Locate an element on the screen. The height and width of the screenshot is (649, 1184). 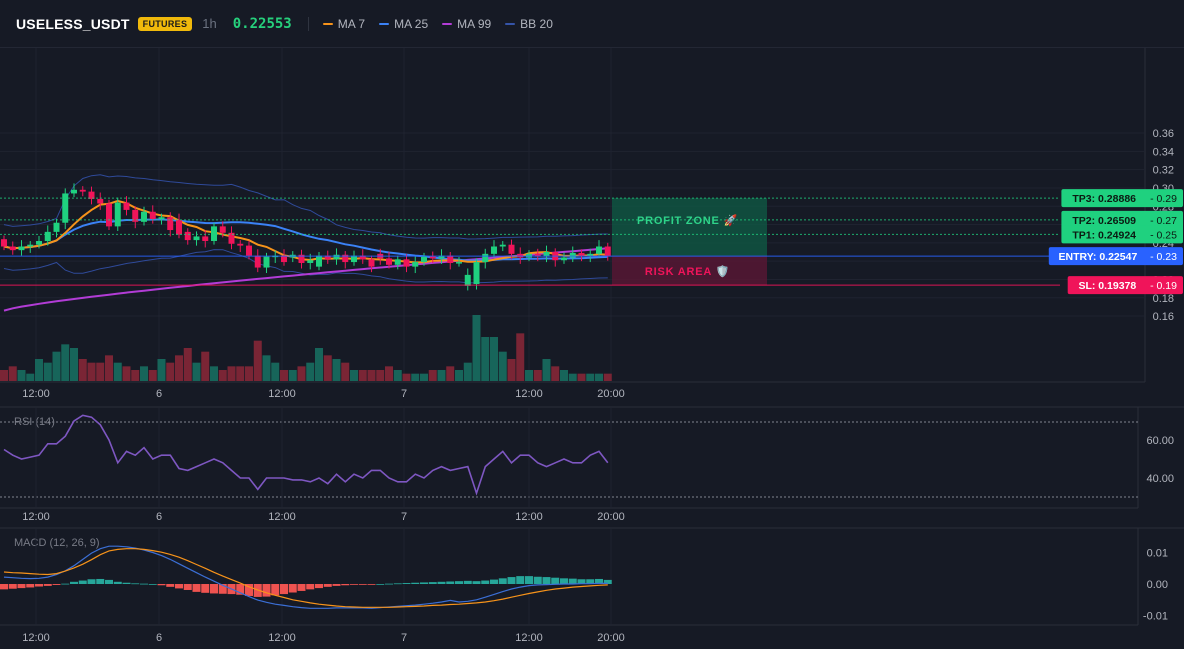
risk-zone-label: RISK AREA 🛡️ is located at coordinates (687, 271).